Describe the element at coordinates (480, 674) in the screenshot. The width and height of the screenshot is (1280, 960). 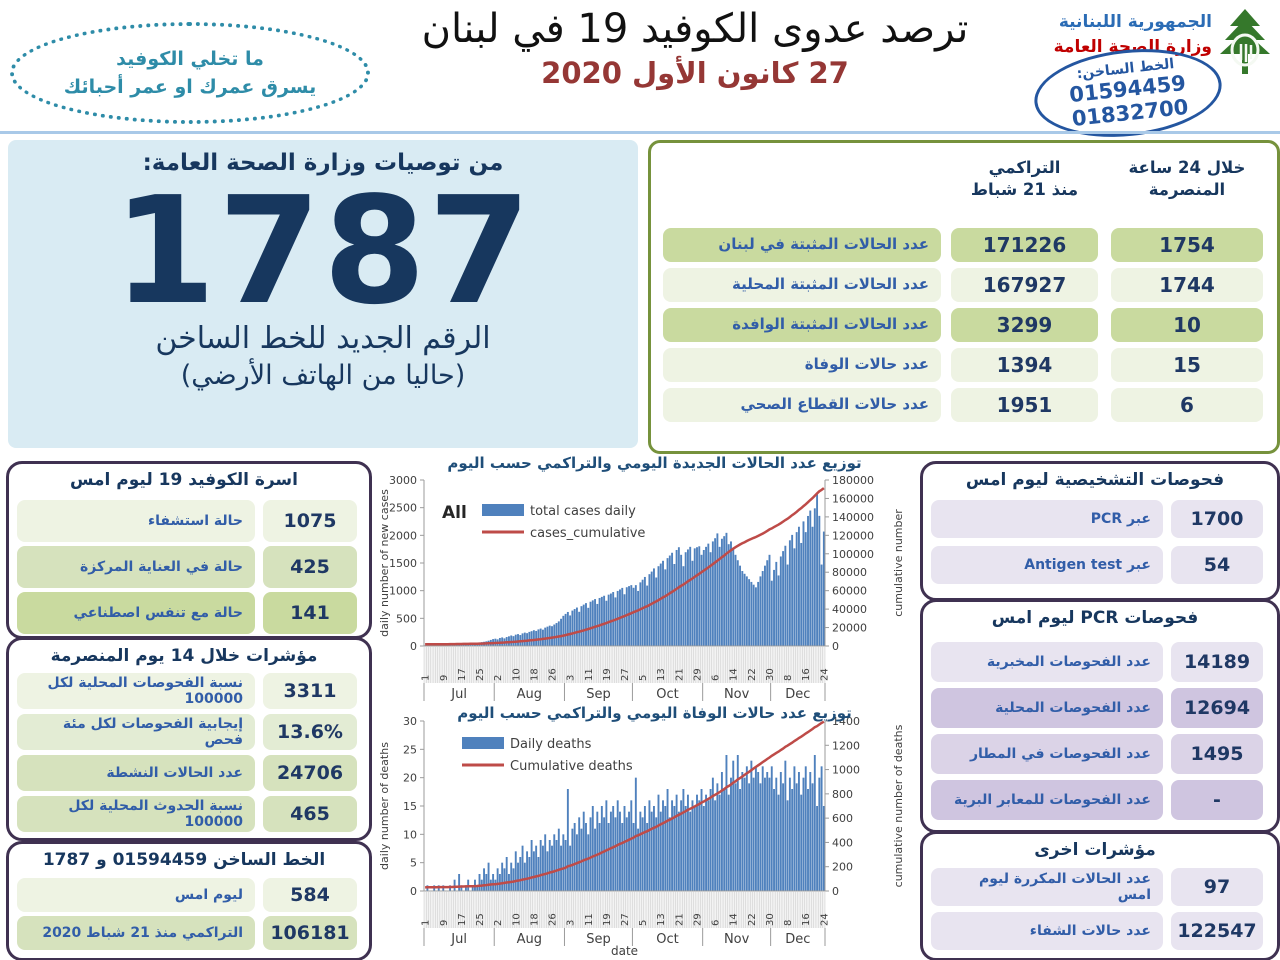
I see `svg-text: 25` at that location.